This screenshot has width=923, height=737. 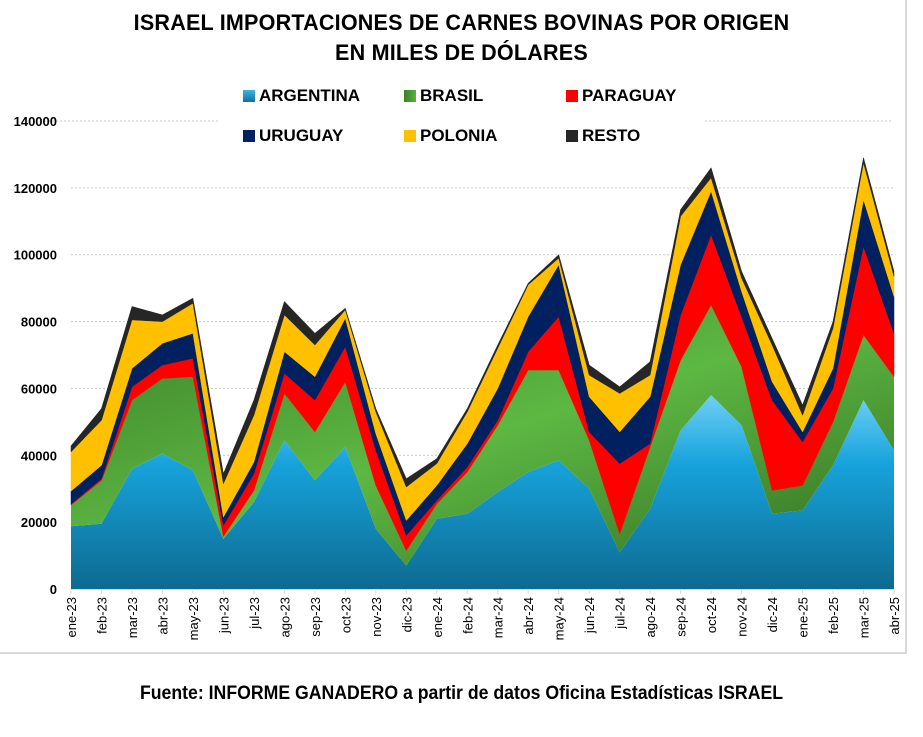 What do you see at coordinates (833, 615) in the screenshot?
I see `x-tick-label: feb-25` at bounding box center [833, 615].